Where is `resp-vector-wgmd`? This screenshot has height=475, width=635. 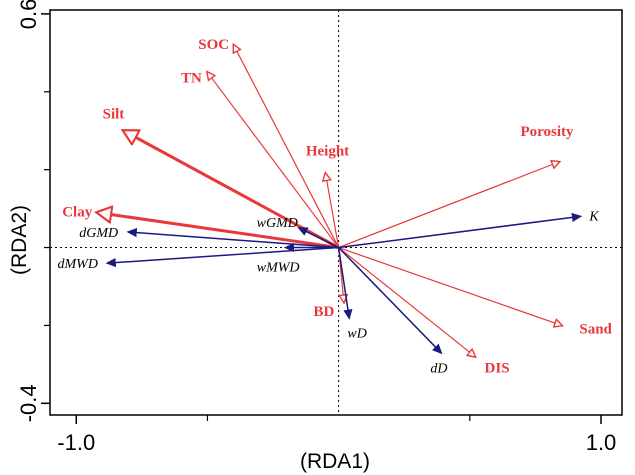
resp-vector-wgmd is located at coordinates (319, 238).